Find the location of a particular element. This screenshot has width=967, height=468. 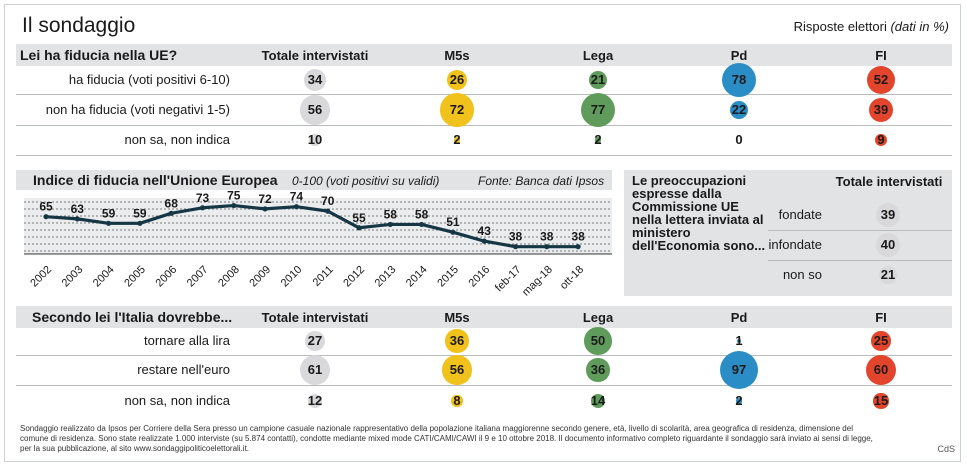

chart-x-tick-label: 2004 is located at coordinates (104, 277).